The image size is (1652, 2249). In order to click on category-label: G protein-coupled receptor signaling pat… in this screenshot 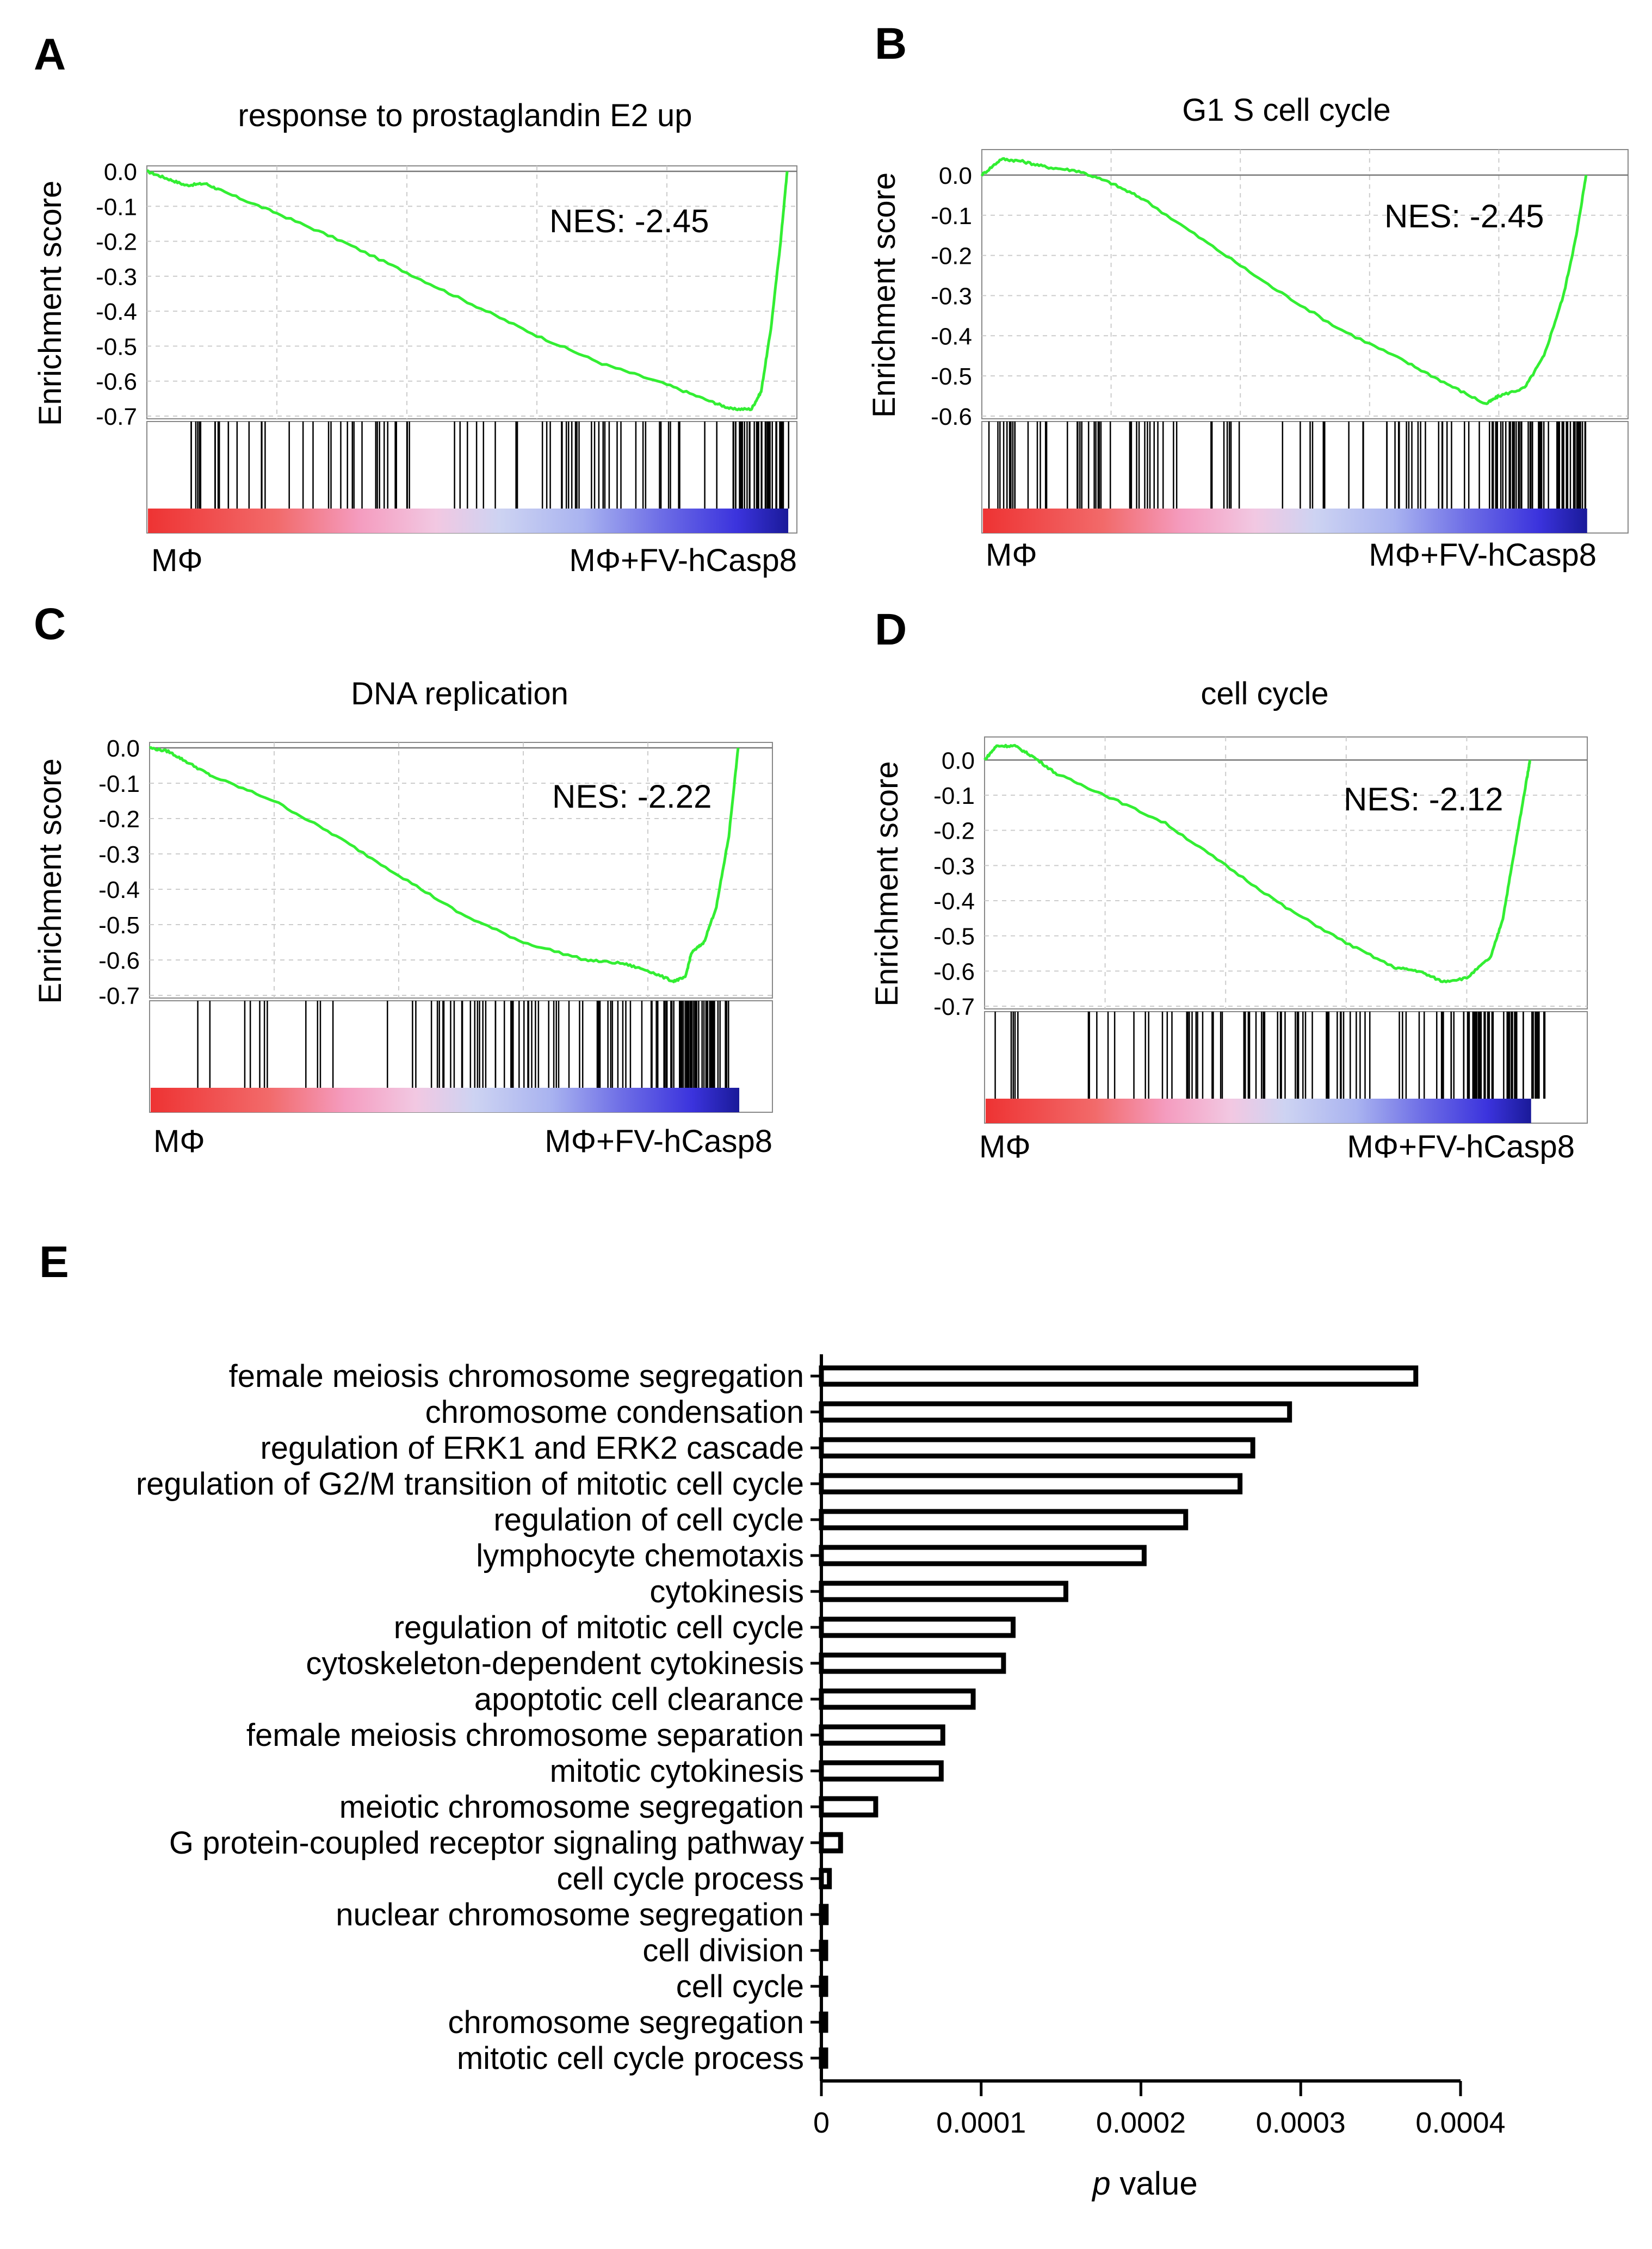, I will do `click(486, 1843)`.